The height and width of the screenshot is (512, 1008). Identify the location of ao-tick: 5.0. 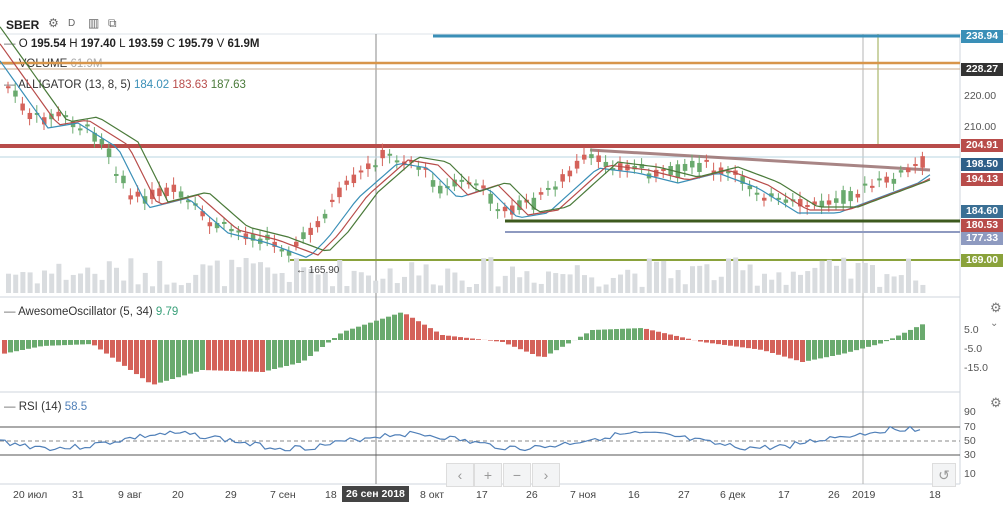
(971, 330).